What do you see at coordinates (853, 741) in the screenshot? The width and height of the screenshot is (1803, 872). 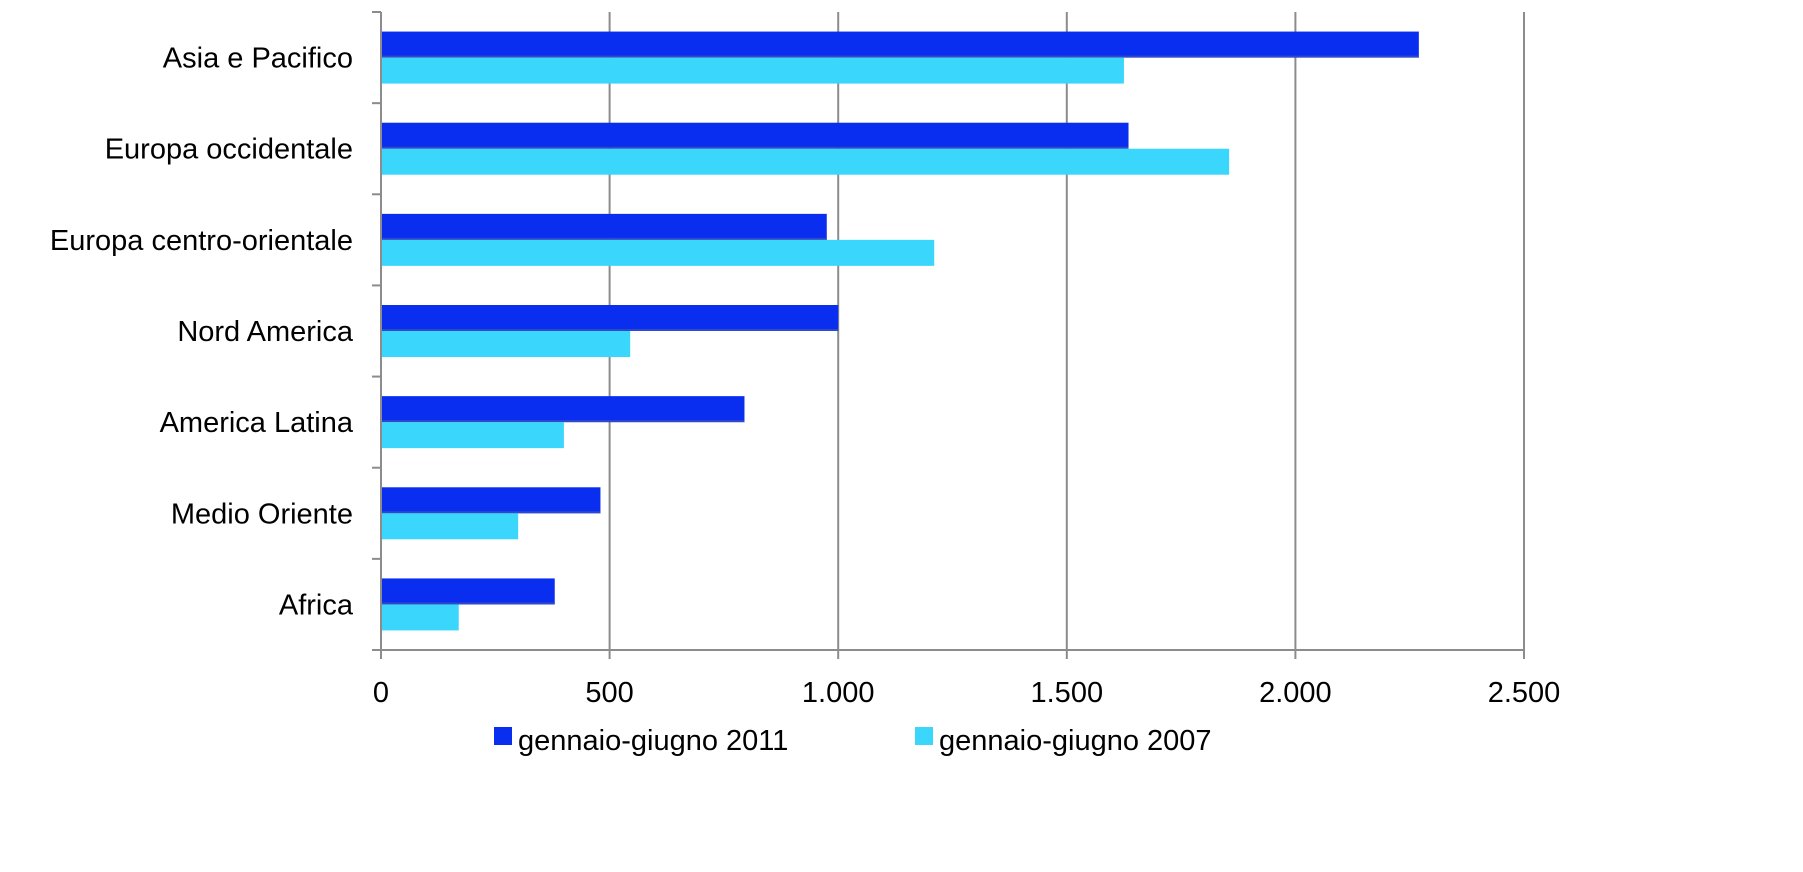 I see `legend: gennaio-giugno 2011 gennaio-giugno 2007` at bounding box center [853, 741].